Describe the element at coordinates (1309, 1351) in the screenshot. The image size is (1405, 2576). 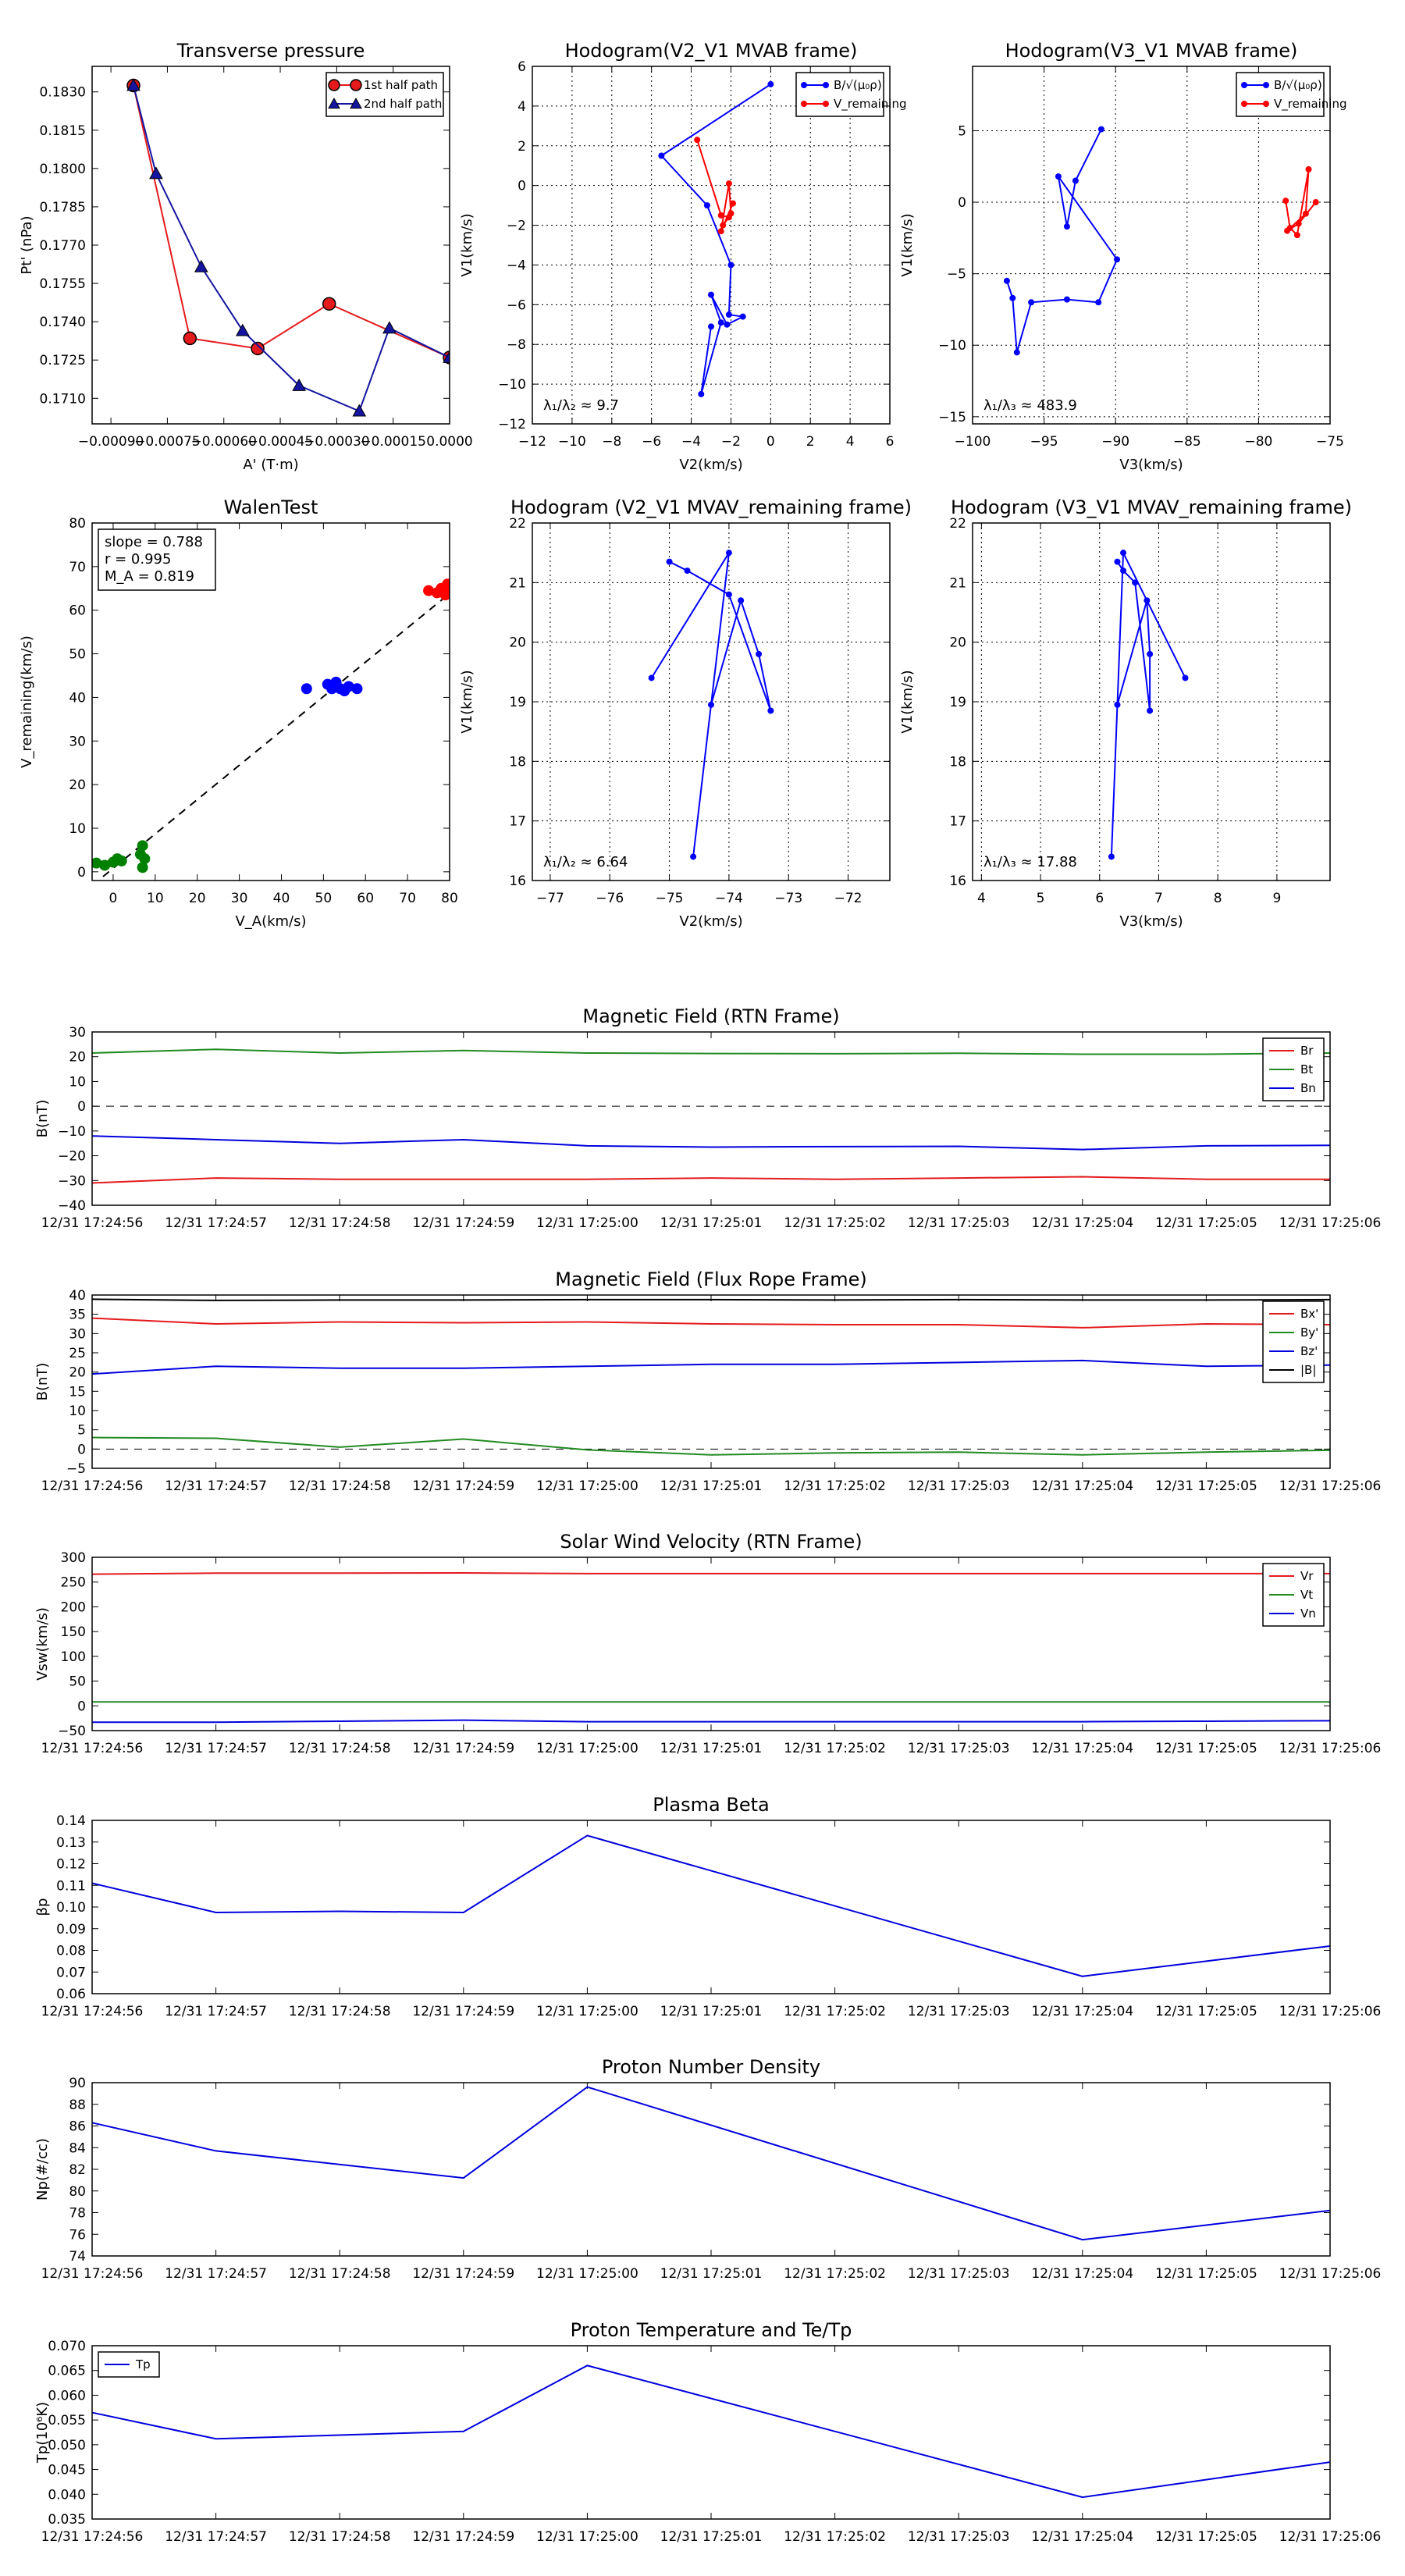
I see `legend-label: Bz'` at that location.